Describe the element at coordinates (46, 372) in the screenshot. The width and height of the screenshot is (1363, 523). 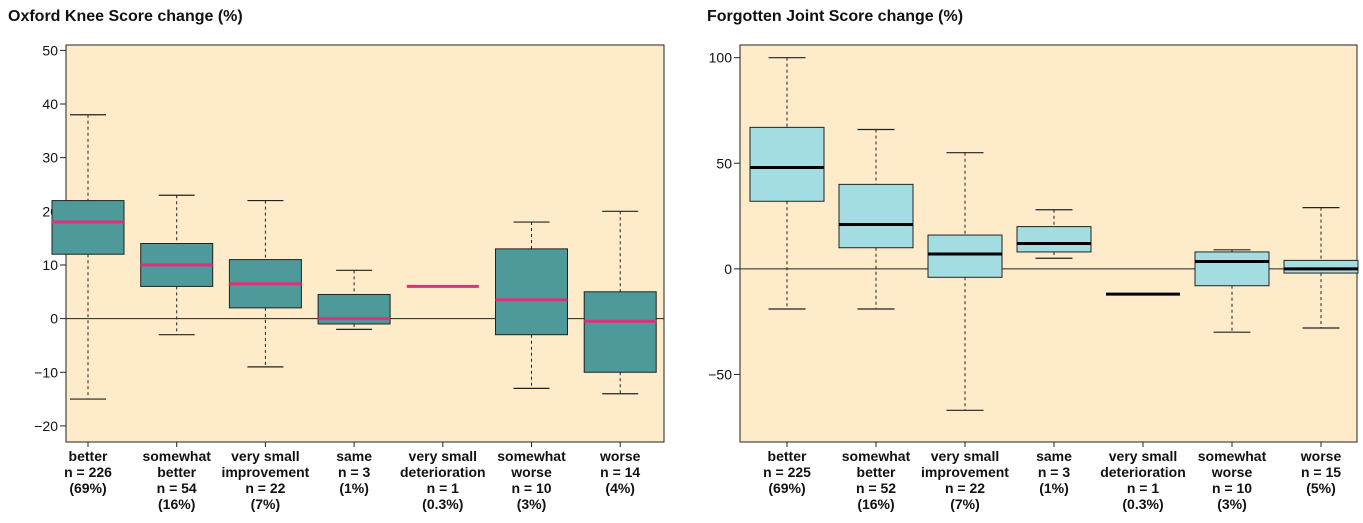
I see `oks-y-tick-label: −10` at that location.